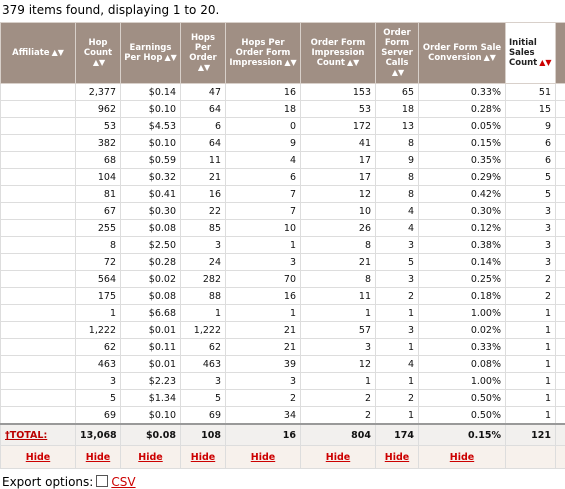 This screenshot has height=489, width=565. Describe the element at coordinates (462, 177) in the screenshot. I see `cell: 0.29%` at that location.